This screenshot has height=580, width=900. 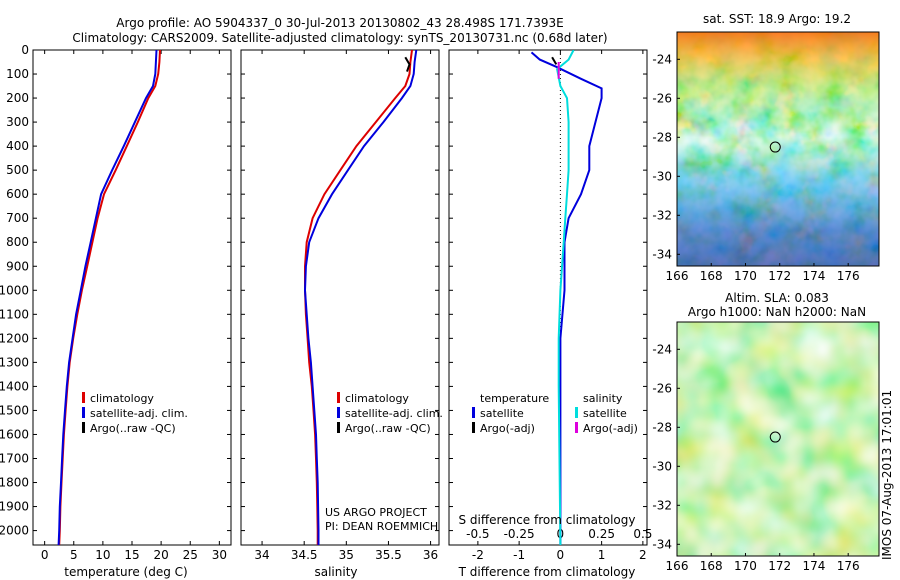 I want to click on x-tick-label: -2, so click(x=478, y=555).